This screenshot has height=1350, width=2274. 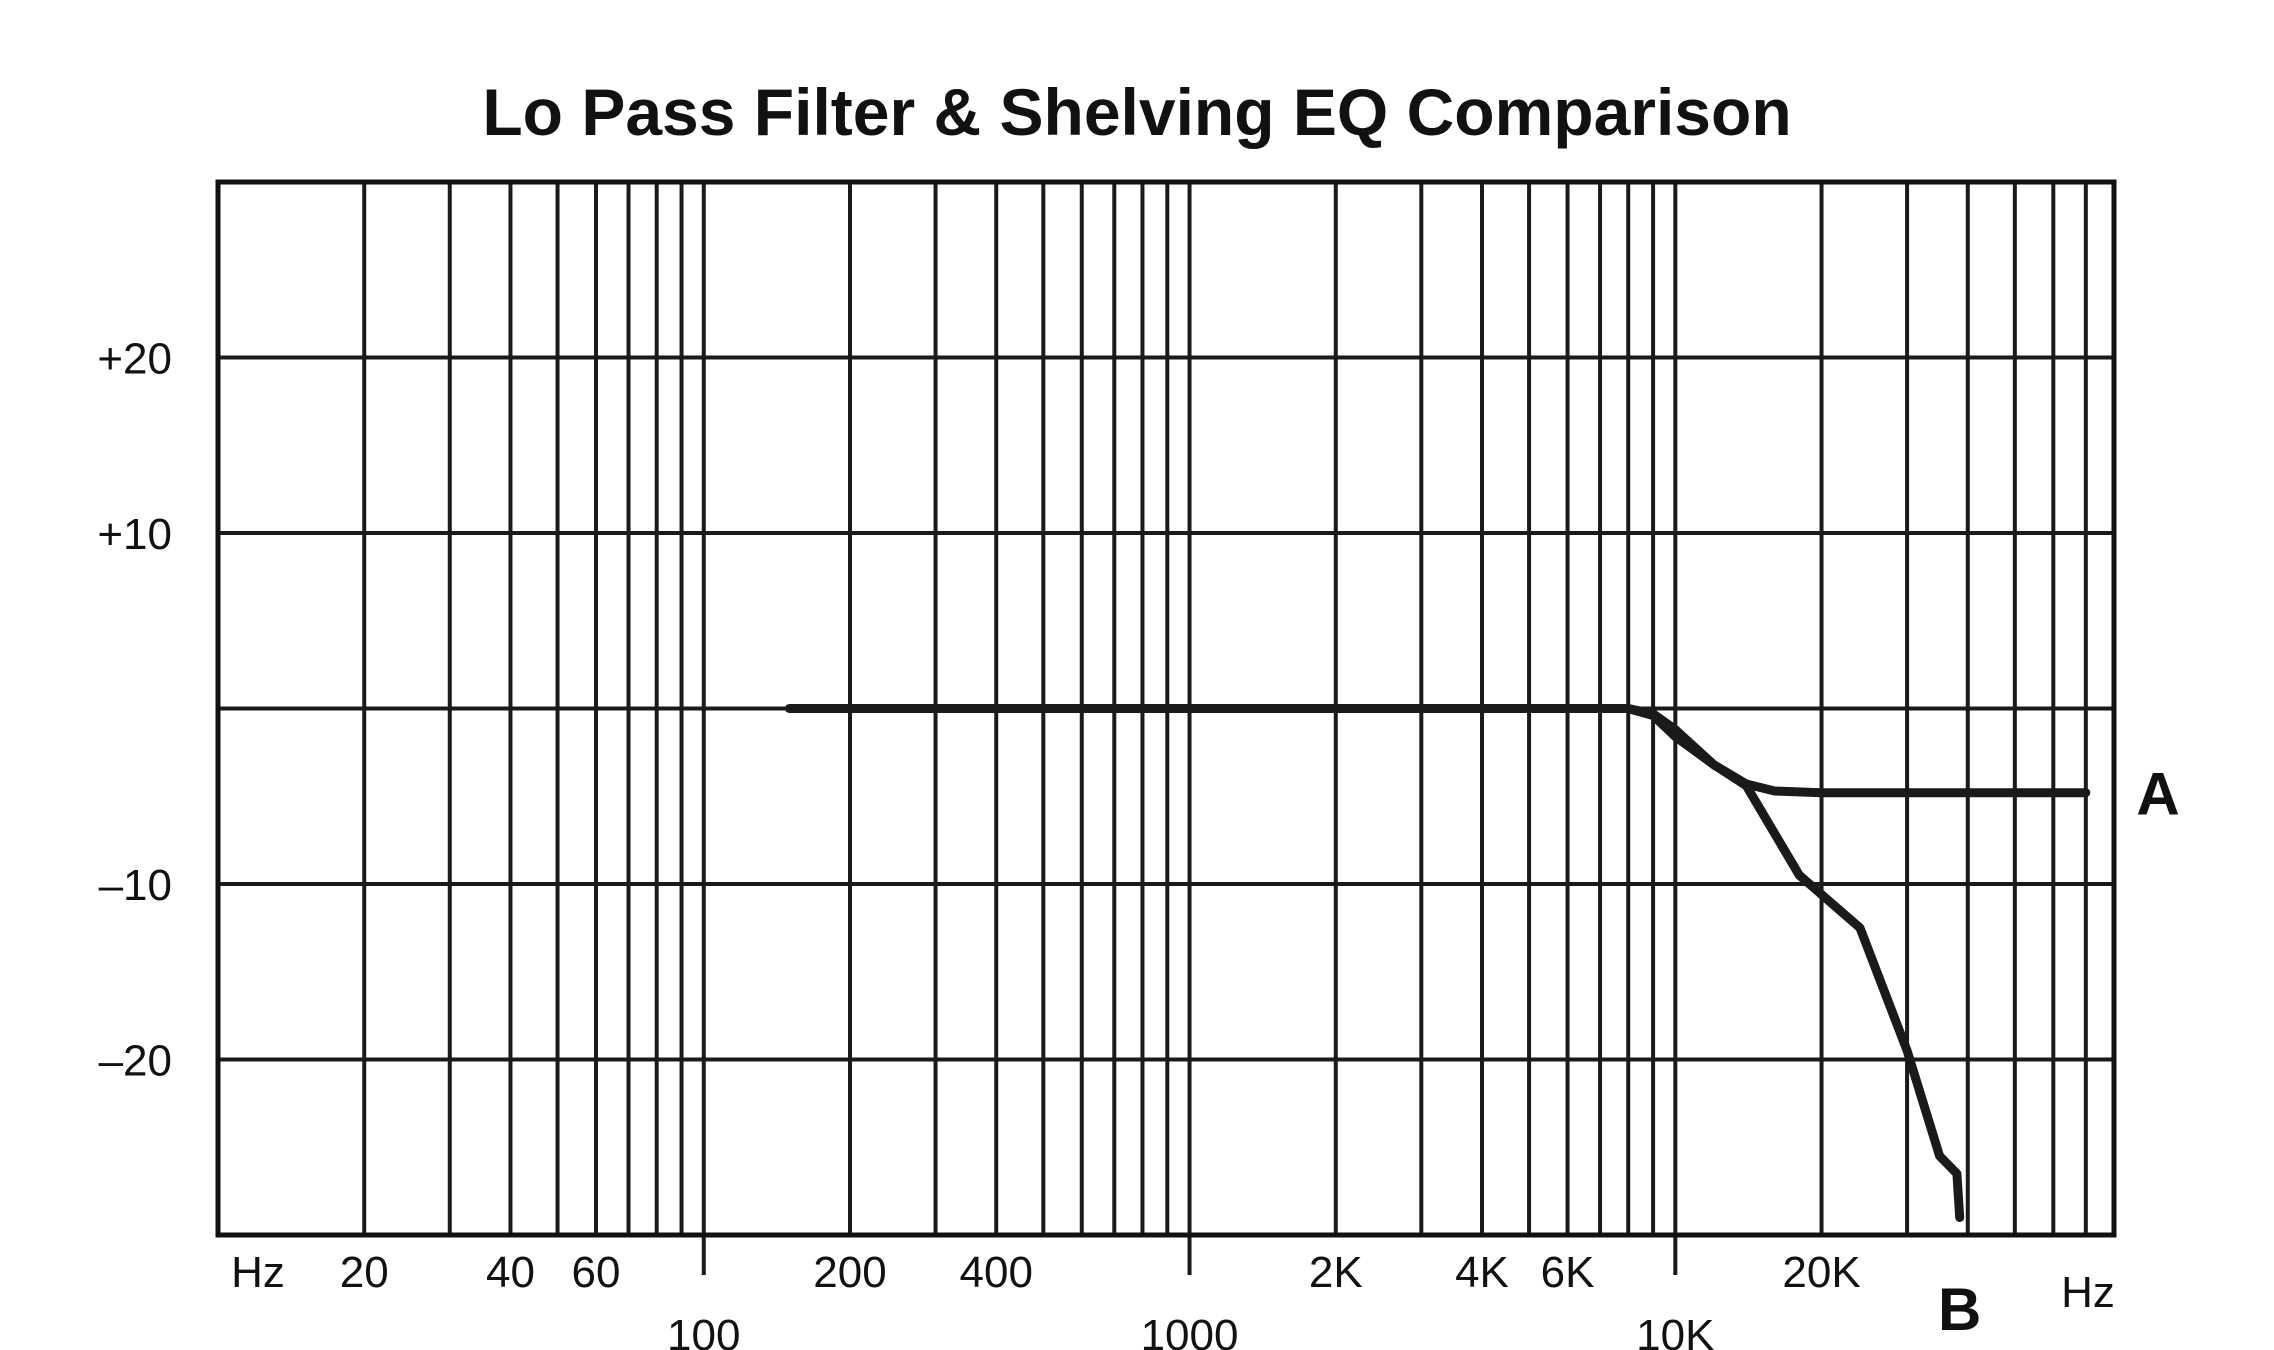 What do you see at coordinates (510, 1272) in the screenshot?
I see `x-tick-label: 40` at bounding box center [510, 1272].